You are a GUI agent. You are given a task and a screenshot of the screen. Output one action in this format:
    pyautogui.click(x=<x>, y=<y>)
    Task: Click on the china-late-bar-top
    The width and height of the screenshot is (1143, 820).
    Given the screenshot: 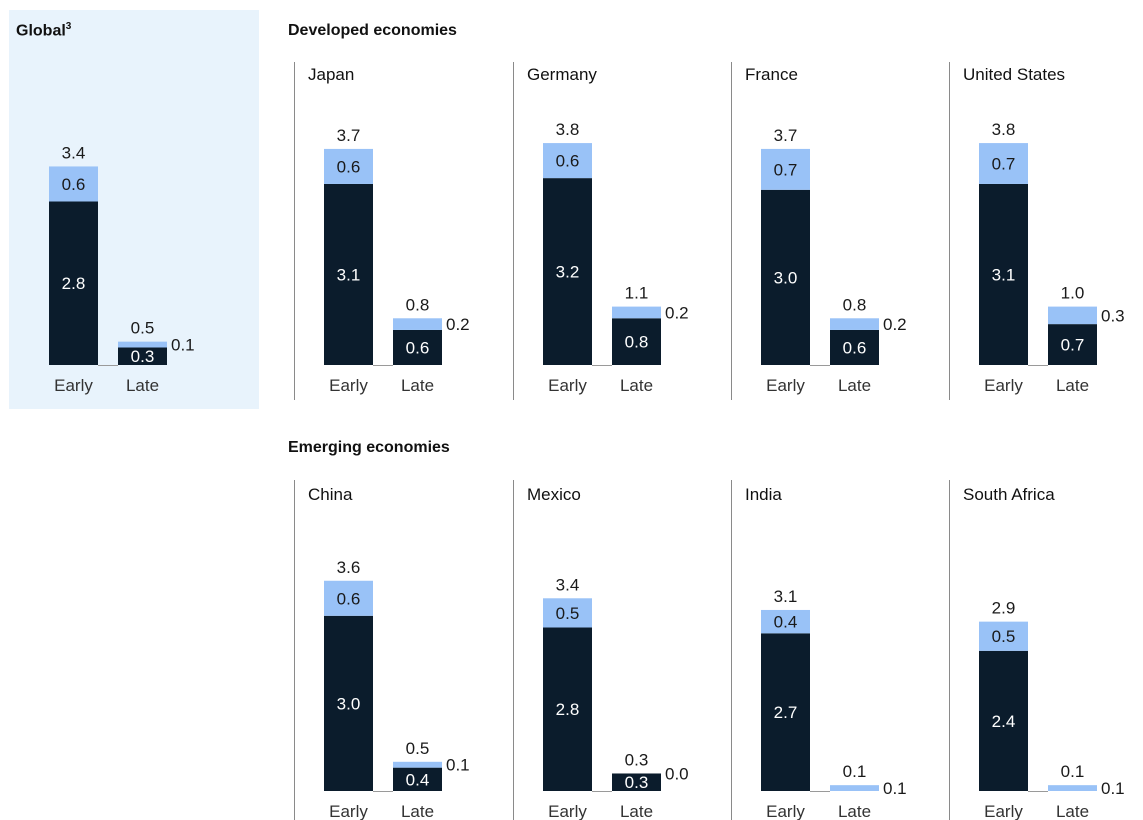 What is the action you would take?
    pyautogui.click(x=417, y=764)
    